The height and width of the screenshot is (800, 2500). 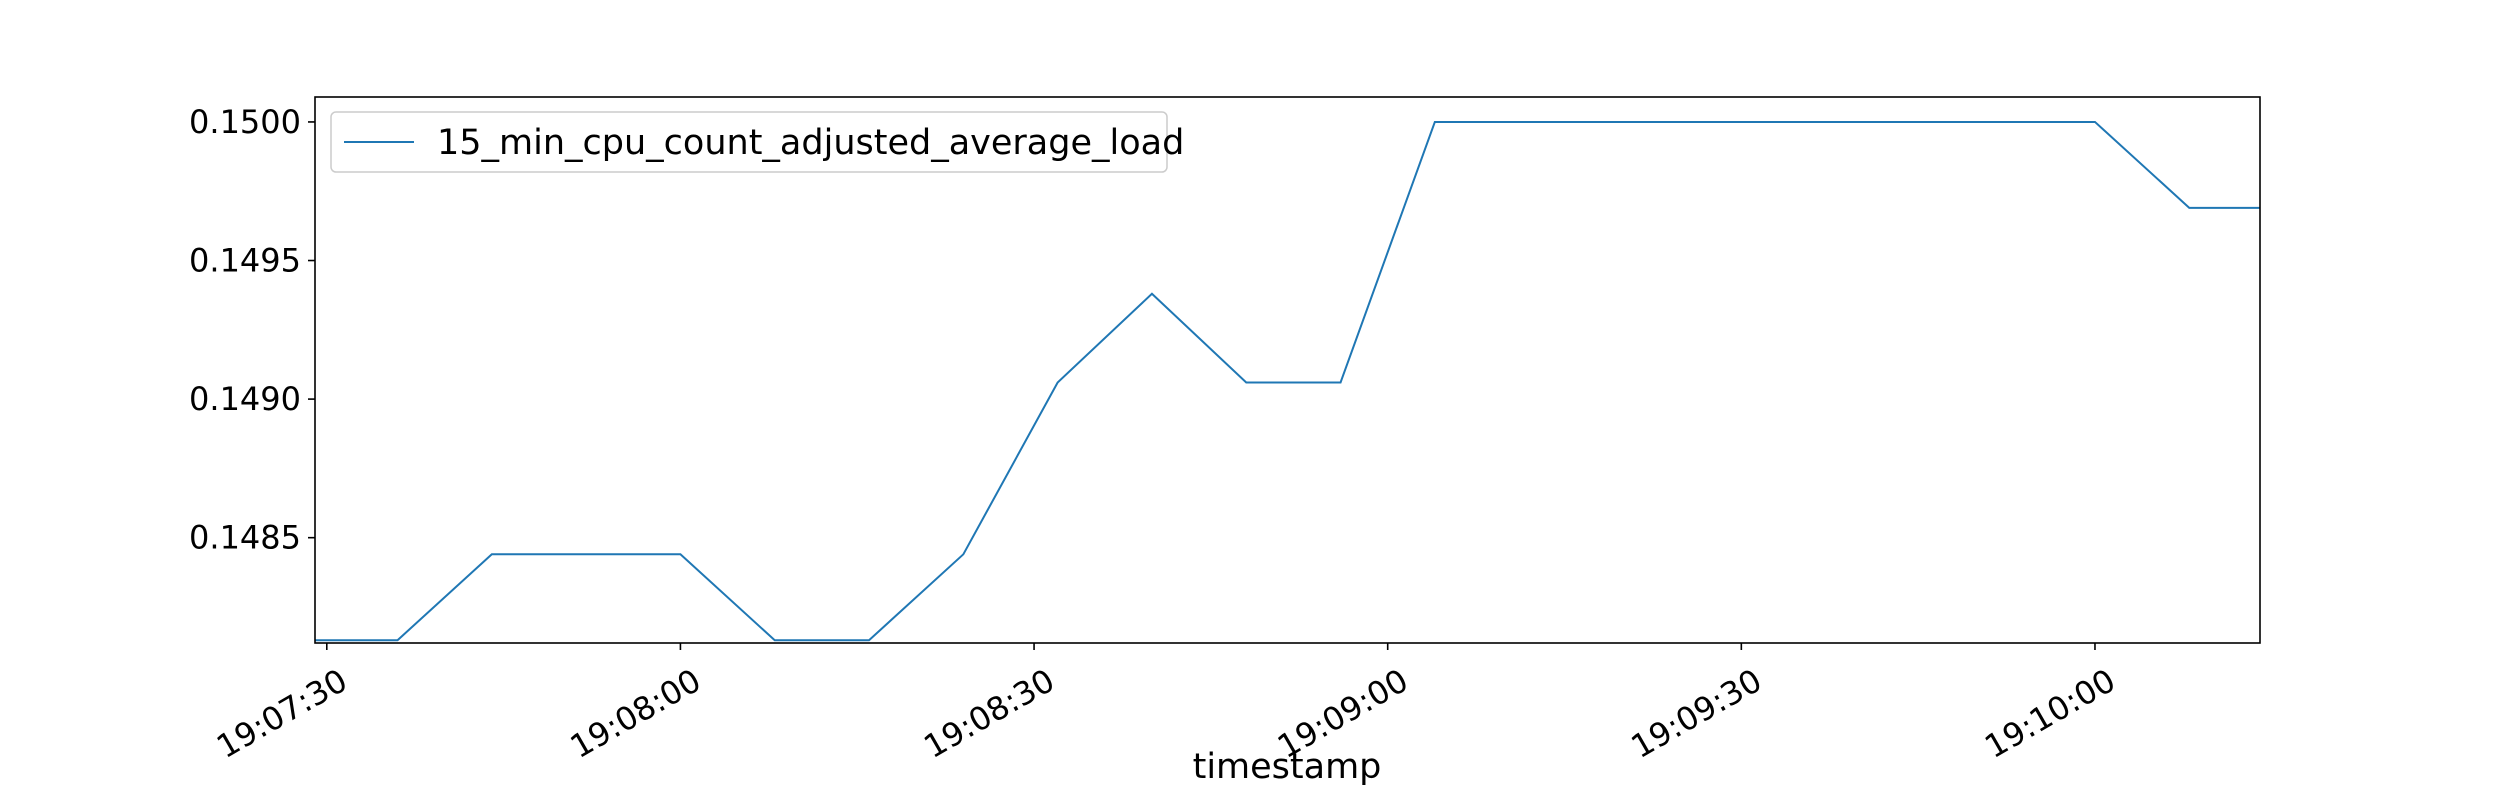 What do you see at coordinates (281, 713) in the screenshot?
I see `x-tick-label: 19:07:30` at bounding box center [281, 713].